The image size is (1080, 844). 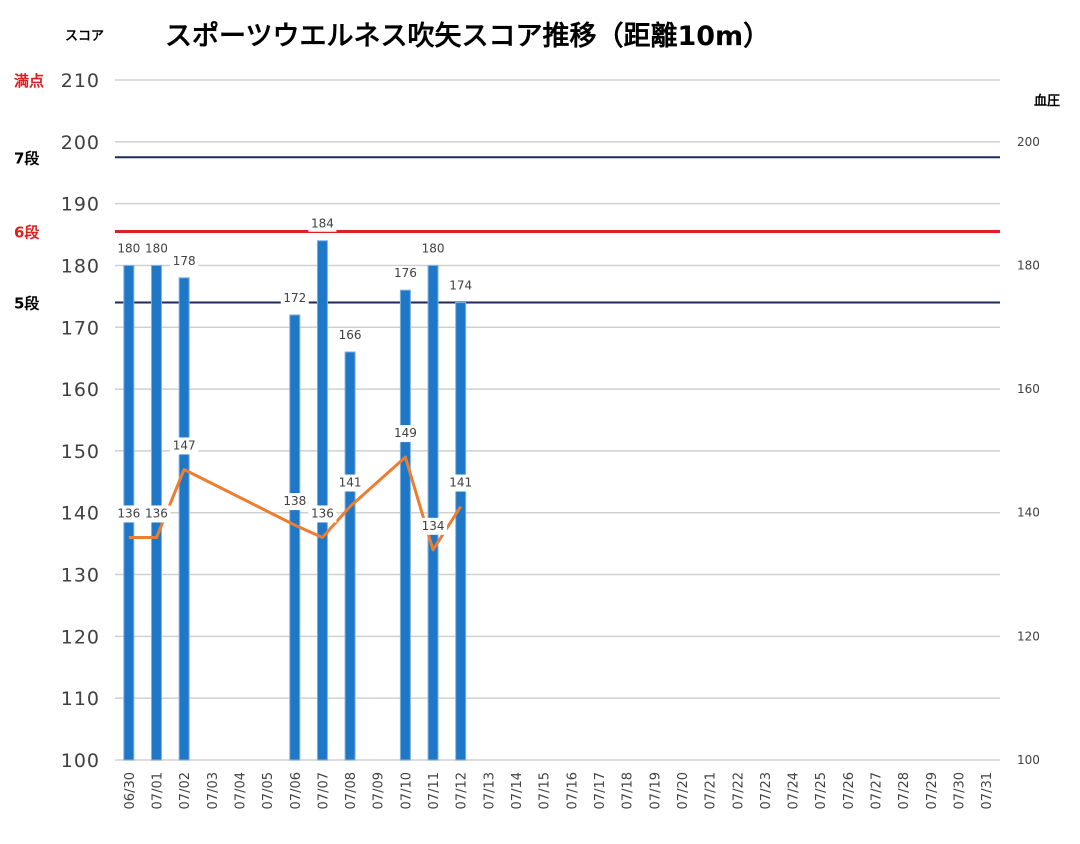 What do you see at coordinates (434, 790) in the screenshot?
I see `x-tick: 07/11` at bounding box center [434, 790].